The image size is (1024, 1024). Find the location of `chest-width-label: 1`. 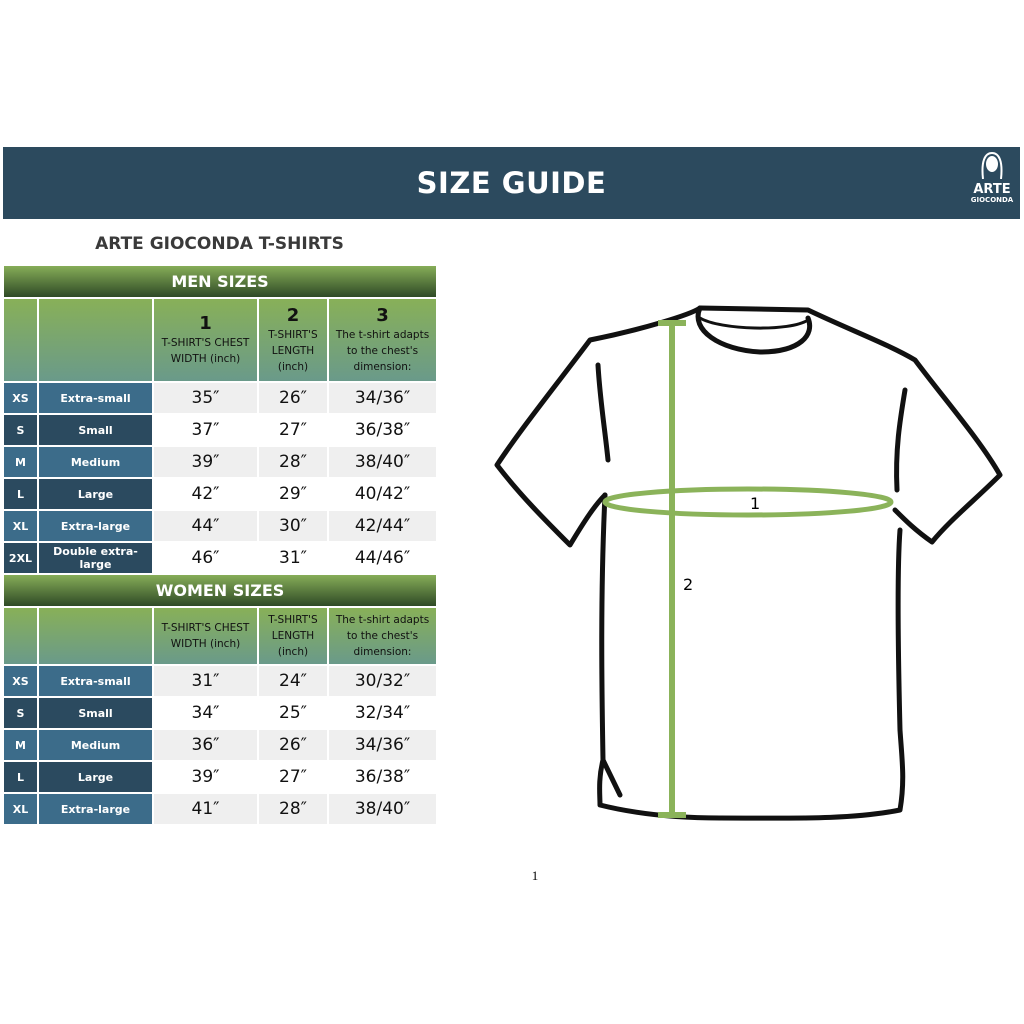

chest-width-label: 1 is located at coordinates (755, 503).